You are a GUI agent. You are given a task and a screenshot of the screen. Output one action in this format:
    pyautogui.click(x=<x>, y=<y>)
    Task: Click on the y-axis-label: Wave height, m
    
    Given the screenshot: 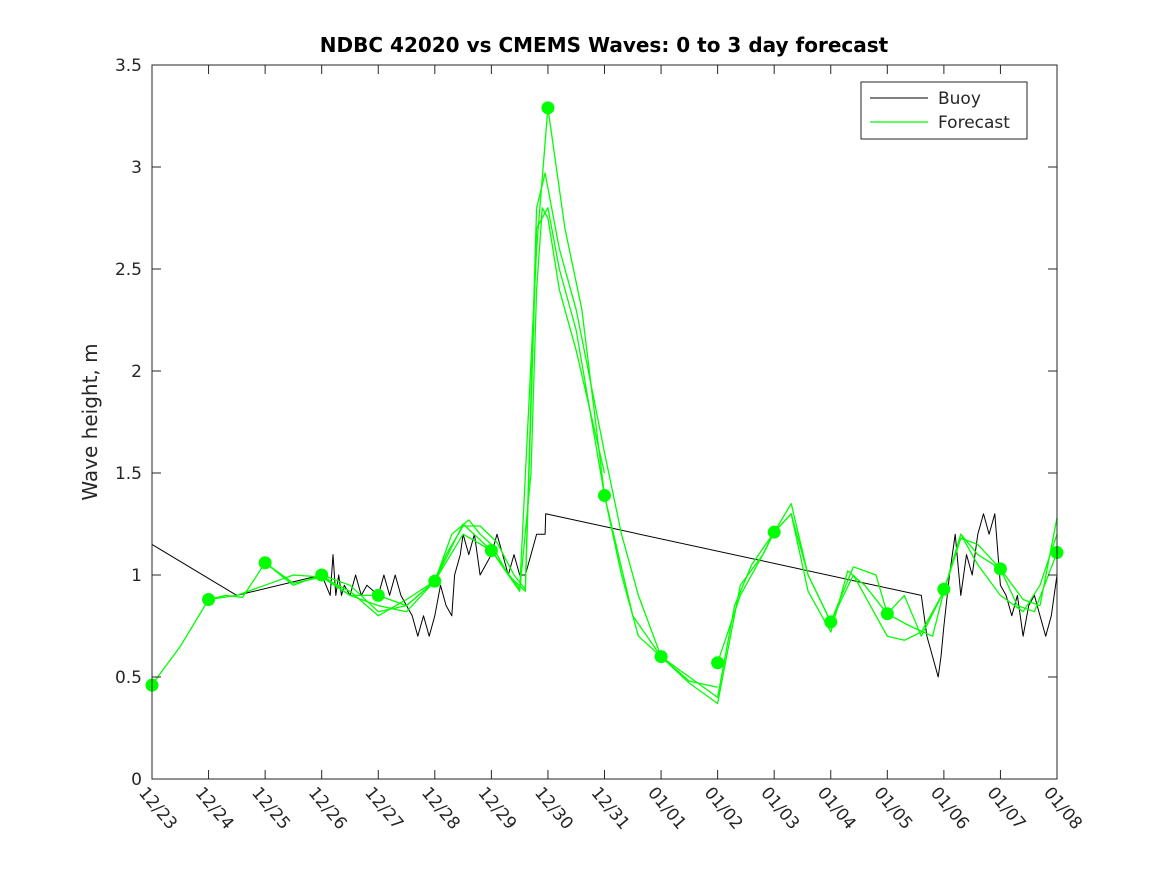 What is the action you would take?
    pyautogui.click(x=90, y=421)
    